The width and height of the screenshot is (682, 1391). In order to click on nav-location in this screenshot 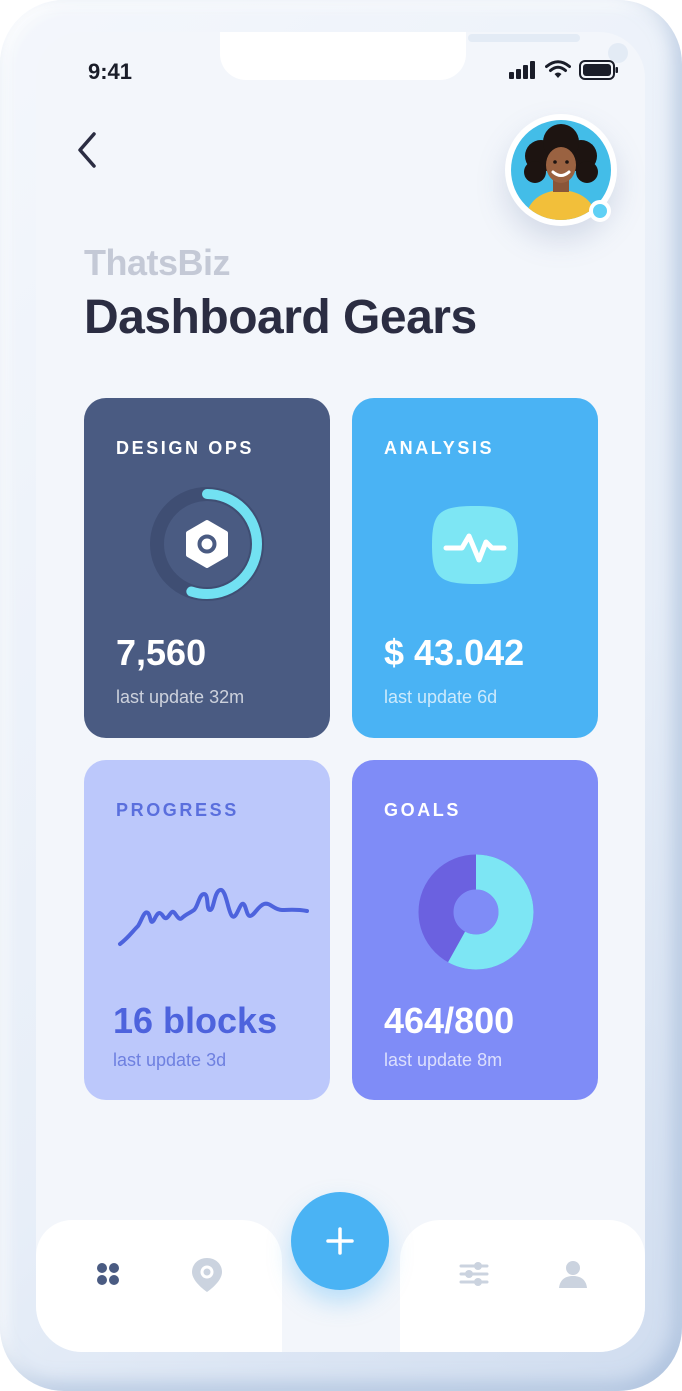, I will do `click(207, 1275)`.